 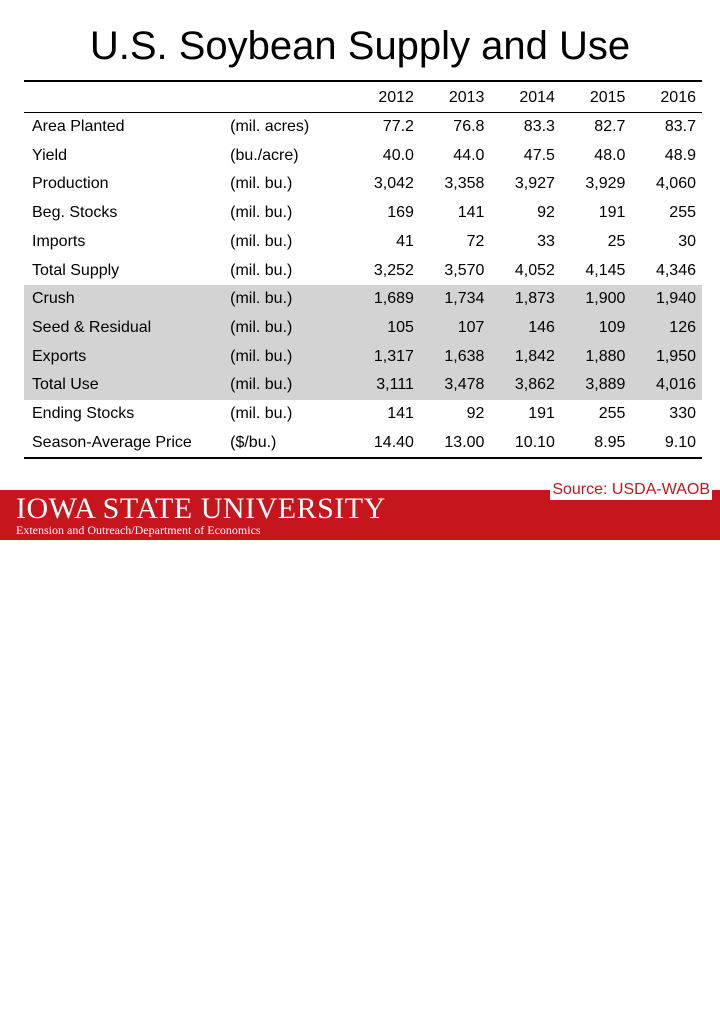 What do you see at coordinates (675, 270) in the screenshot?
I see `value-cell: 4,346` at bounding box center [675, 270].